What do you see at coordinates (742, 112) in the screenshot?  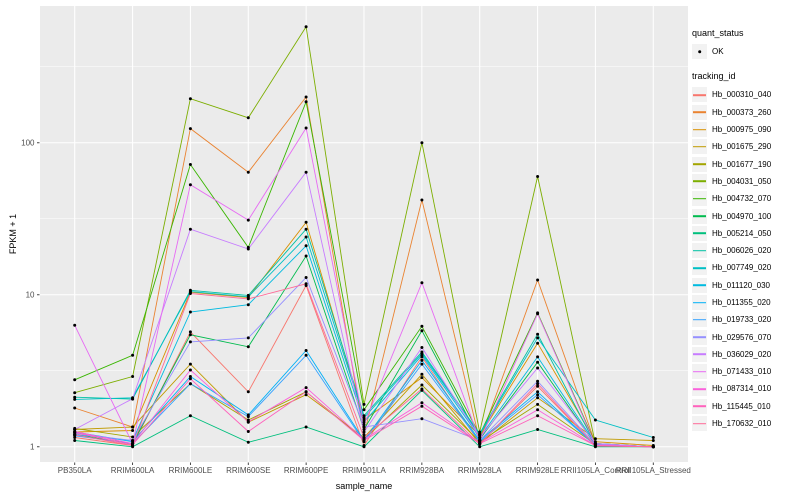 I see `tracking-id-label: Hb_000373_260` at bounding box center [742, 112].